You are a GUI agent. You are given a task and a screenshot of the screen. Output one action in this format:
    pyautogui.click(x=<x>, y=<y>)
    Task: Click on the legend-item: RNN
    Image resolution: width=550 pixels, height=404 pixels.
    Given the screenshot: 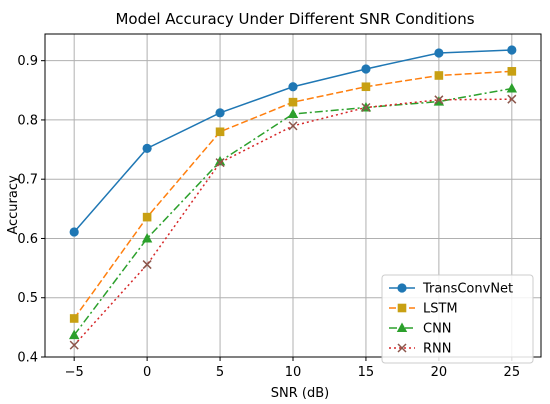 What is the action you would take?
    pyautogui.click(x=420, y=349)
    